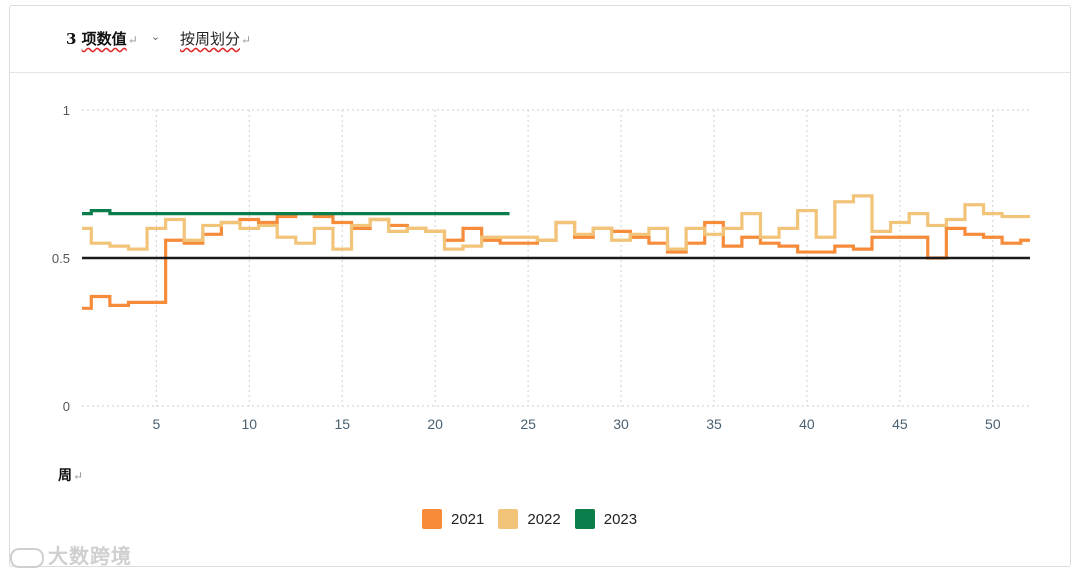  Describe the element at coordinates (250, 424) in the screenshot. I see `x-tick-label: 10` at that location.